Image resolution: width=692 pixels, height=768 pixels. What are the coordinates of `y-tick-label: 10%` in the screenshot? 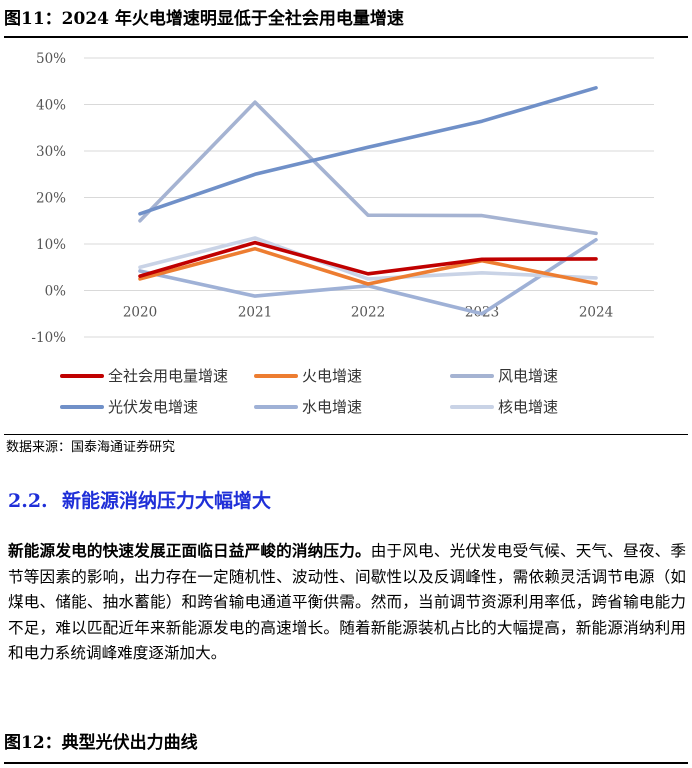 It's located at (51, 245).